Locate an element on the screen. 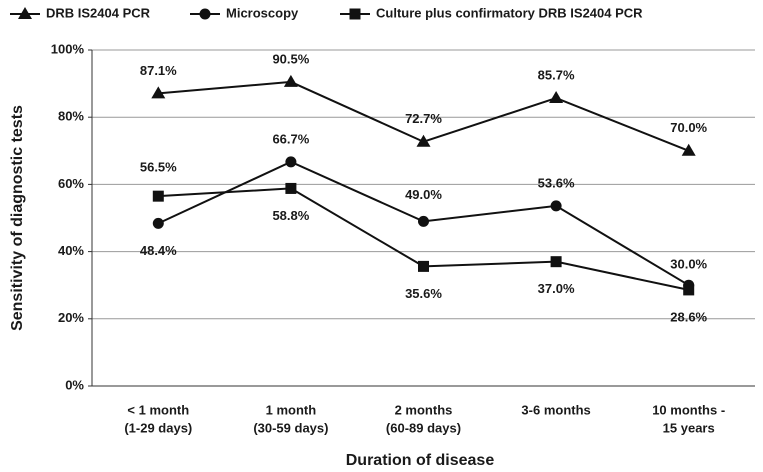 The height and width of the screenshot is (472, 763). x-tick-label: < 1 month is located at coordinates (158, 409).